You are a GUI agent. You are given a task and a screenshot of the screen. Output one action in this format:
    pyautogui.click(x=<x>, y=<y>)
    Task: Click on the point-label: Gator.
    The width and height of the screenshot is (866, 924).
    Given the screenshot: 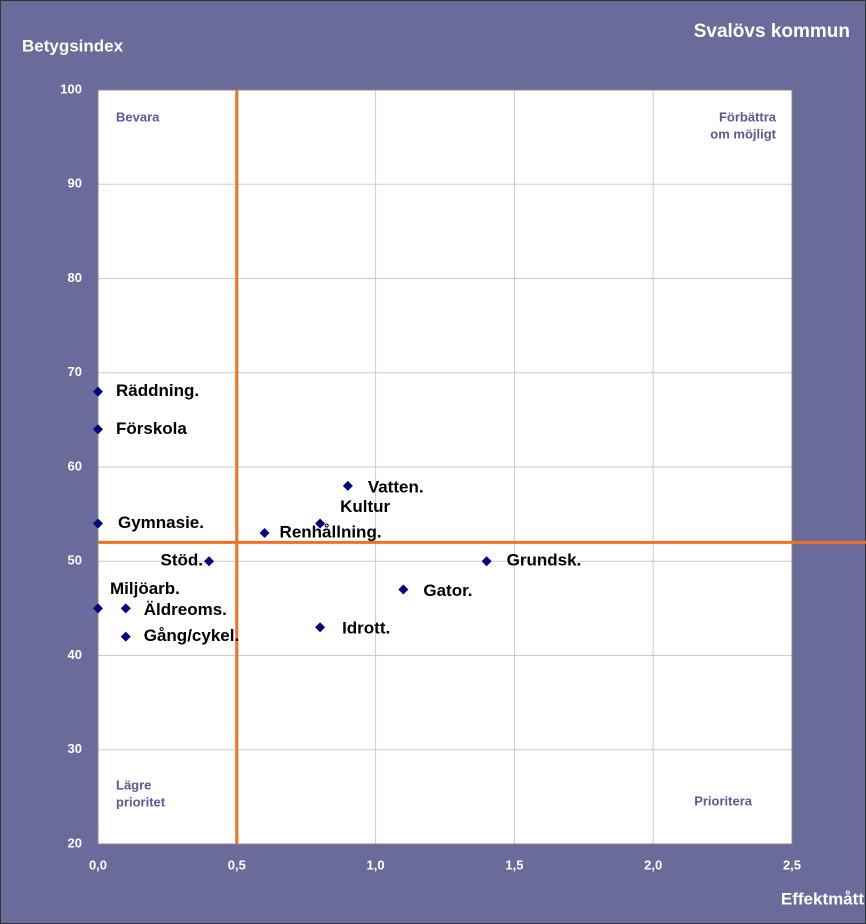 What is the action you would take?
    pyautogui.click(x=447, y=590)
    